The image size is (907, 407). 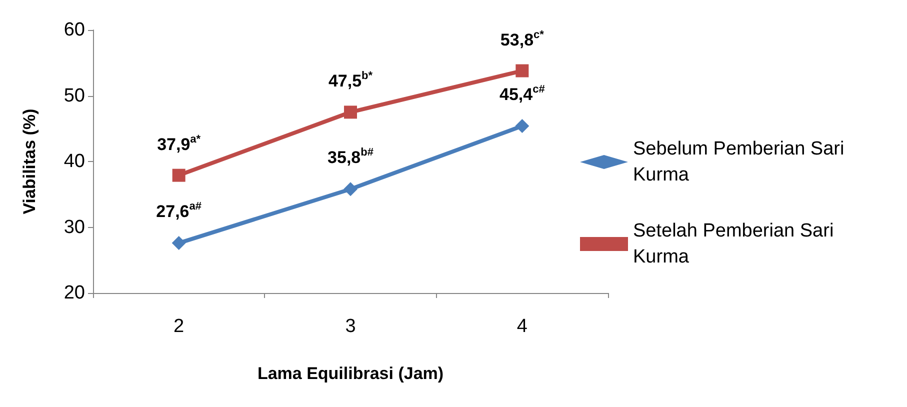 I want to click on x-tick-label: 3, so click(x=350, y=326).